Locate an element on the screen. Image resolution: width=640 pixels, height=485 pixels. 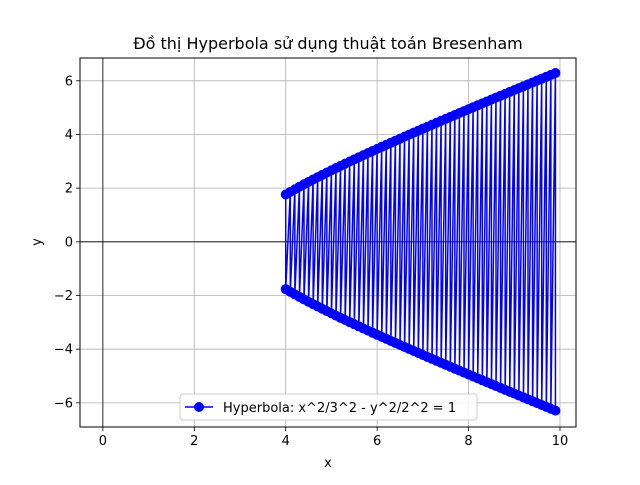
x-tick-label: 4 is located at coordinates (286, 441).